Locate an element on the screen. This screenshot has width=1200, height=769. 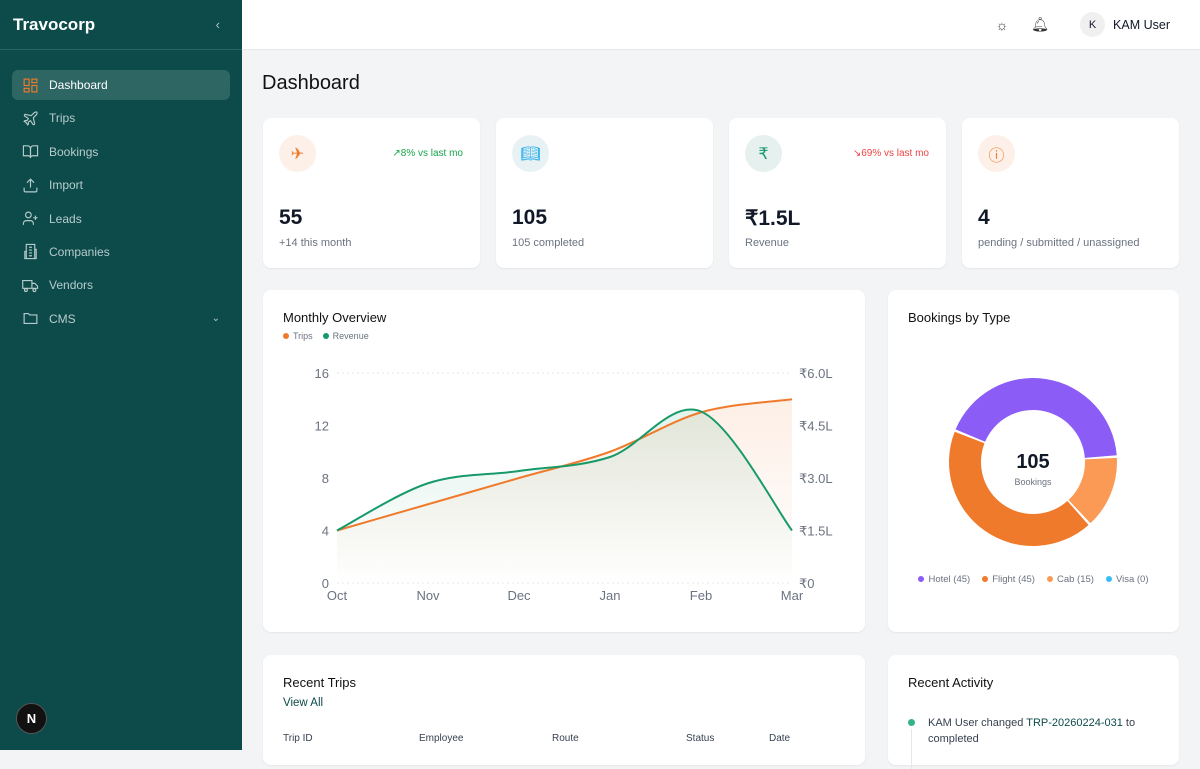
chevron-left-icon: ‹ is located at coordinates (217, 24).